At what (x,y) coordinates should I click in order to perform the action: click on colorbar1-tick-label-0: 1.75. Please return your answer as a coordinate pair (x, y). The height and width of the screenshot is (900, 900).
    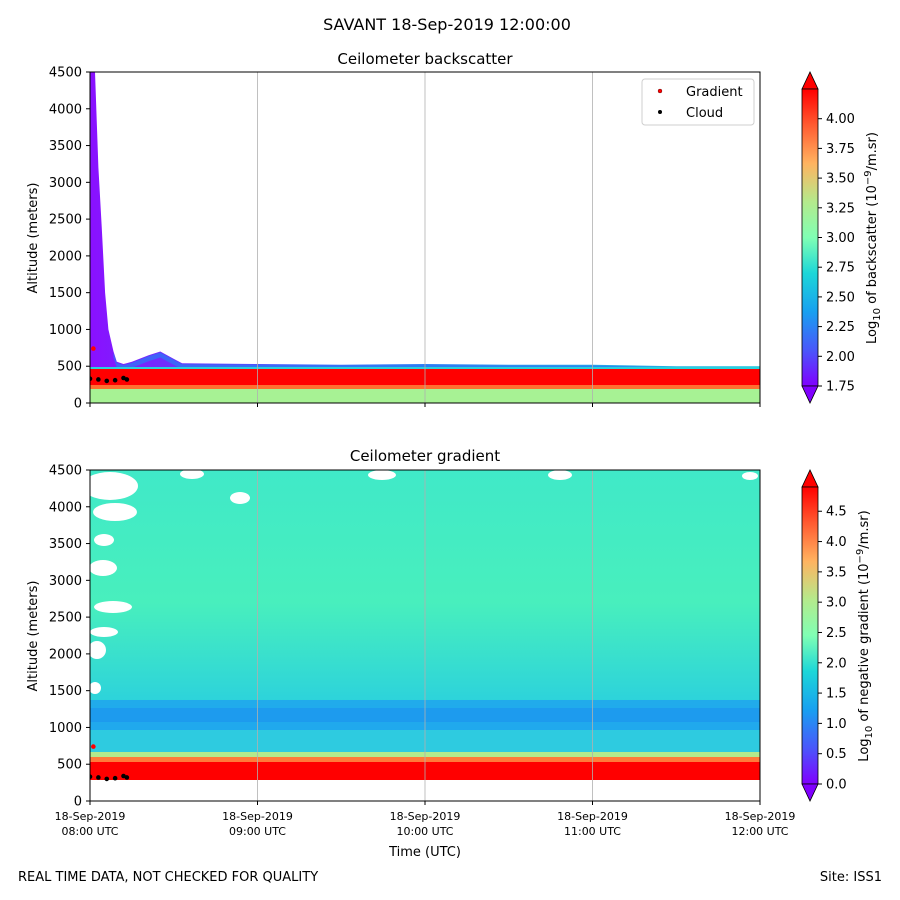
    Looking at the image, I should click on (840, 387).